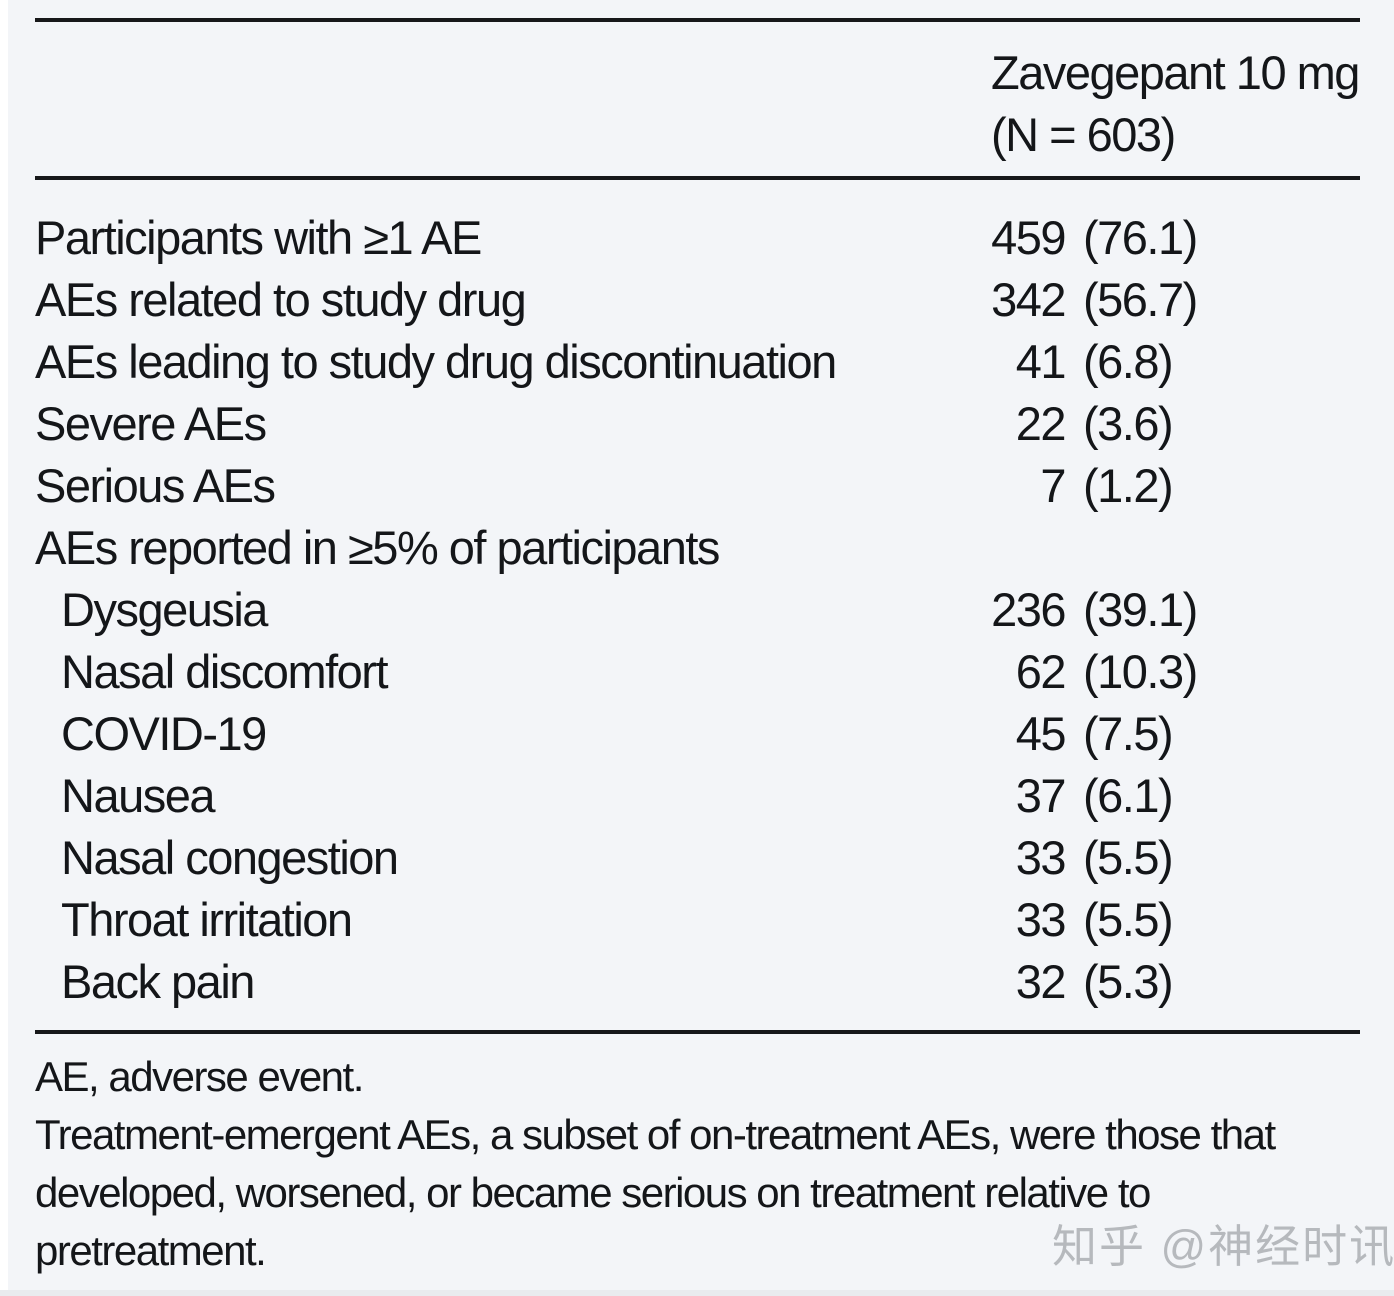 This screenshot has width=1394, height=1296. Describe the element at coordinates (697, 238) in the screenshot. I see `table-row: Participants with ≥1 AE 459 (76.1)` at that location.